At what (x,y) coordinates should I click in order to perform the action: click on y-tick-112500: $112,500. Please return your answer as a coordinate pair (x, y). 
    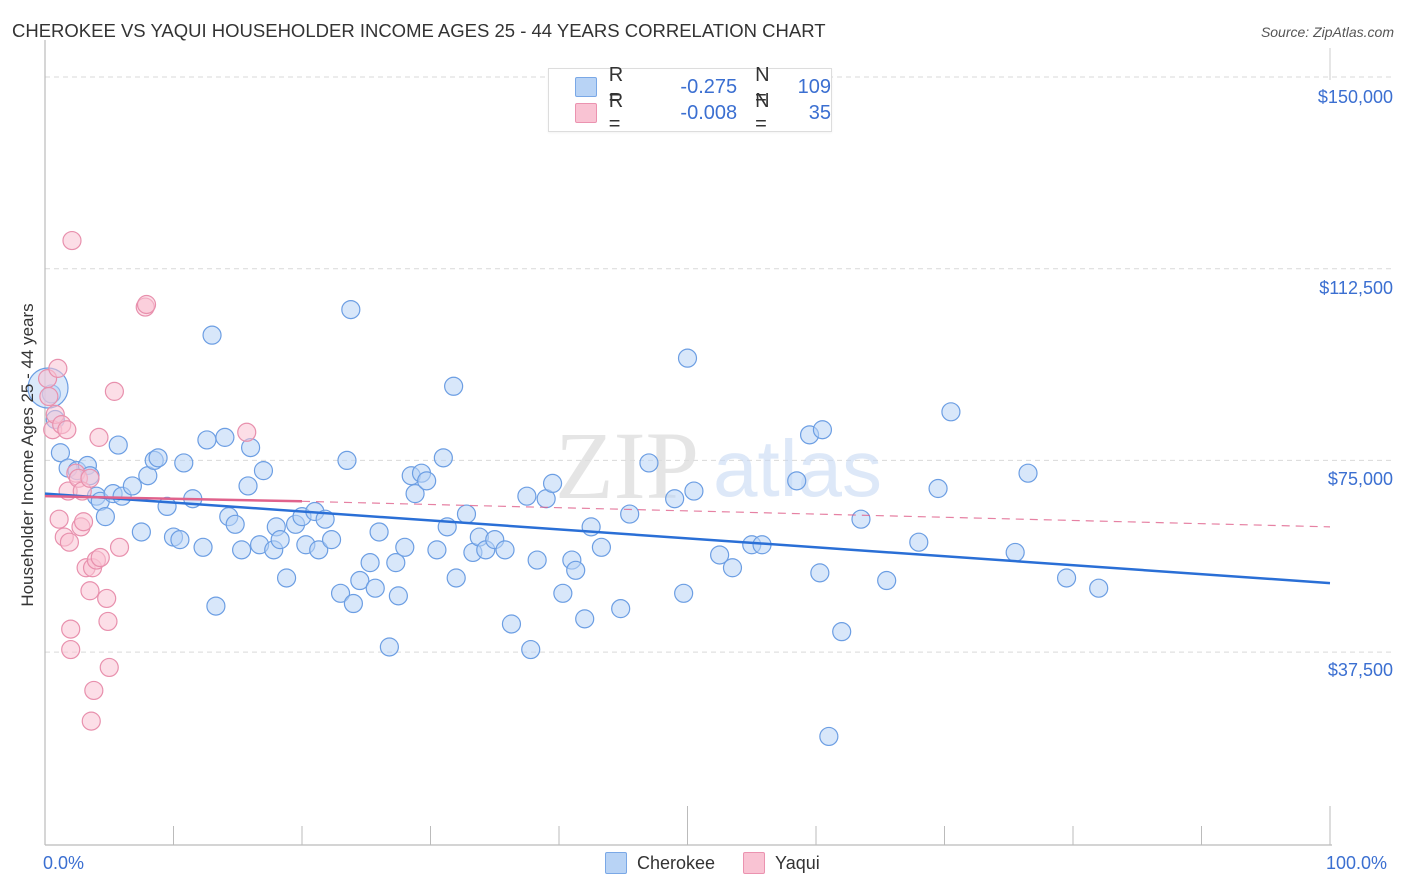
    Looking at the image, I should click on (1356, 288).